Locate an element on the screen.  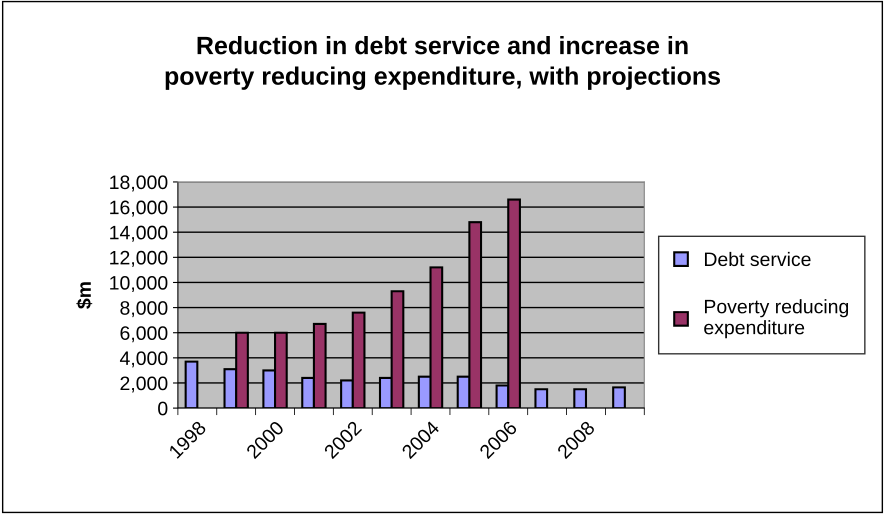
chart-title: Reduction in debt service and increase in poverty reducing expenditure, with projections is located at coordinates (443, 63).